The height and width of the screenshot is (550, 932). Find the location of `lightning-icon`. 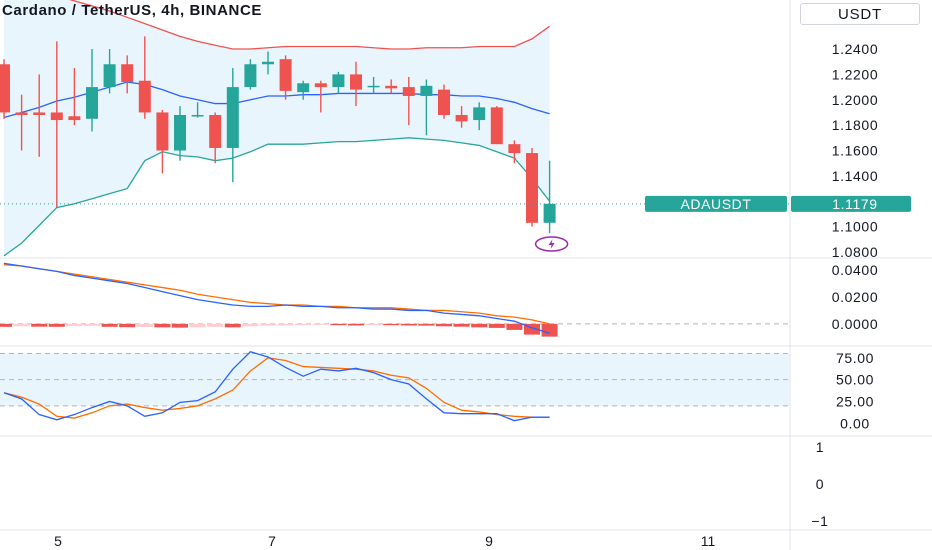

lightning-icon is located at coordinates (551, 244).